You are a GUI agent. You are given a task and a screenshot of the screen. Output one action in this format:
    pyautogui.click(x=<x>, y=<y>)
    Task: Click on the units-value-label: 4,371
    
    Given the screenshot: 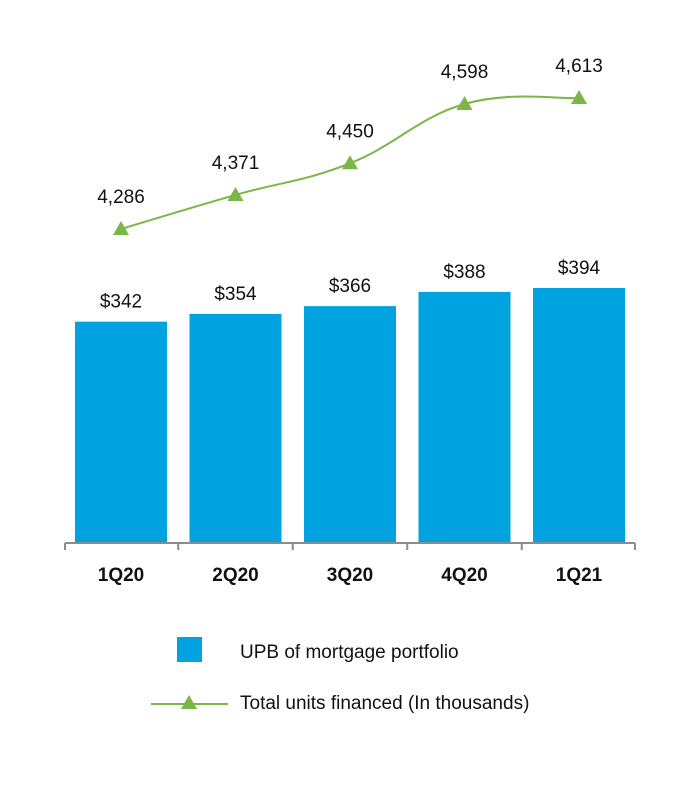 What is the action you would take?
    pyautogui.click(x=236, y=163)
    